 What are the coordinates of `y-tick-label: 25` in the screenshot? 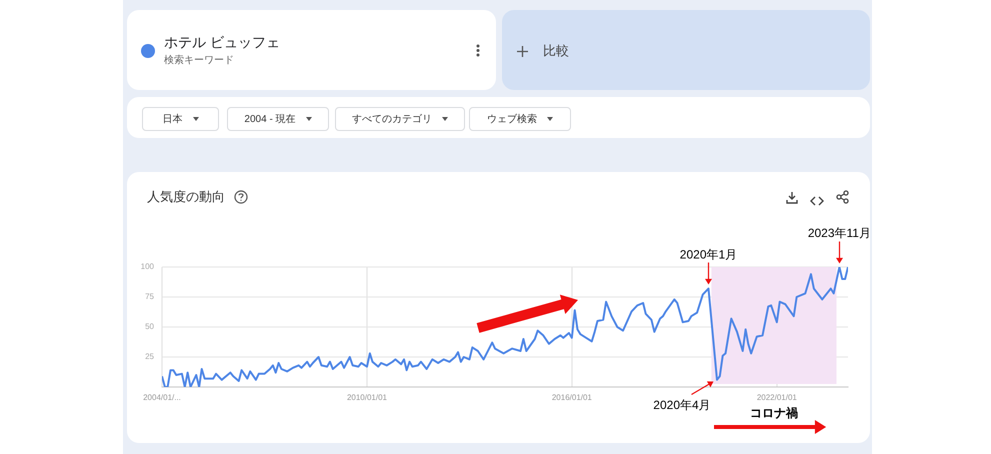 It's located at (150, 357).